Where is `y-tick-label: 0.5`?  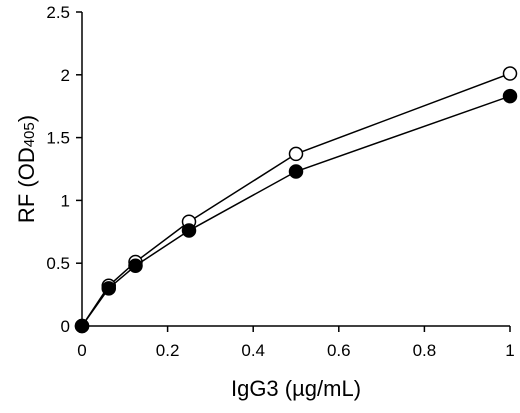 y-tick-label: 0.5 is located at coordinates (58, 263).